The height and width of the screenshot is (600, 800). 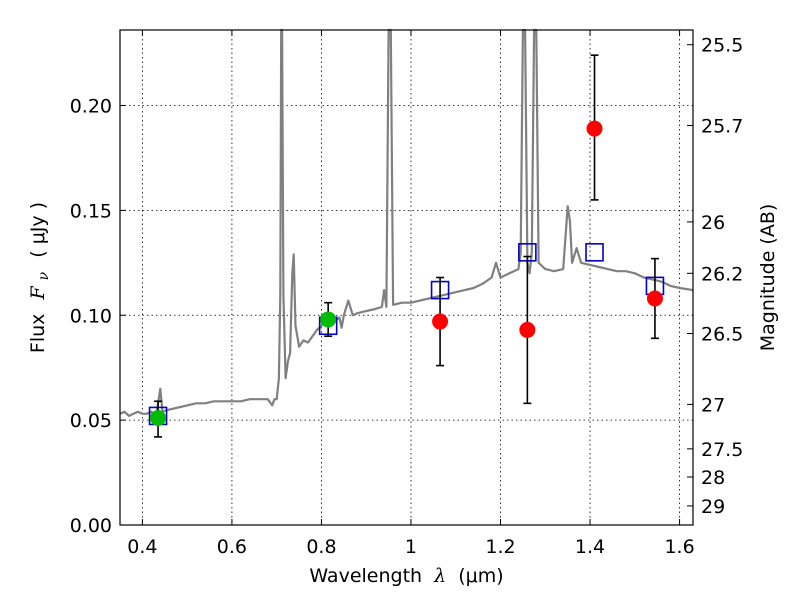 What do you see at coordinates (91, 526) in the screenshot?
I see `y-tick-label: 0.00` at bounding box center [91, 526].